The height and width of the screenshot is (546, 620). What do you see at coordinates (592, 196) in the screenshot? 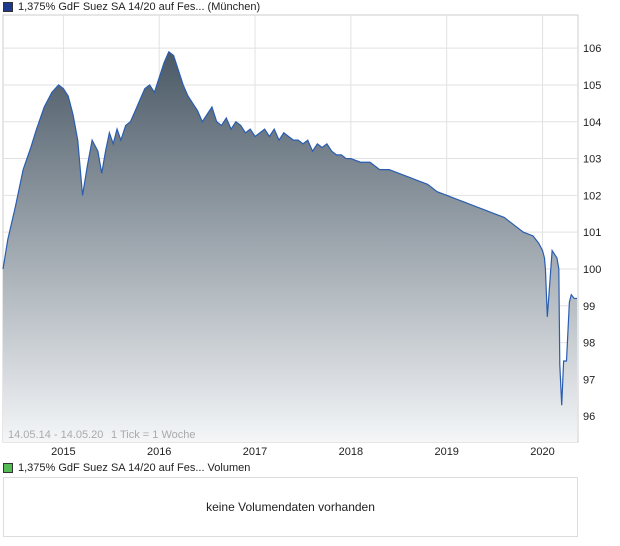
I see `y-tick-label: 102` at bounding box center [592, 196].